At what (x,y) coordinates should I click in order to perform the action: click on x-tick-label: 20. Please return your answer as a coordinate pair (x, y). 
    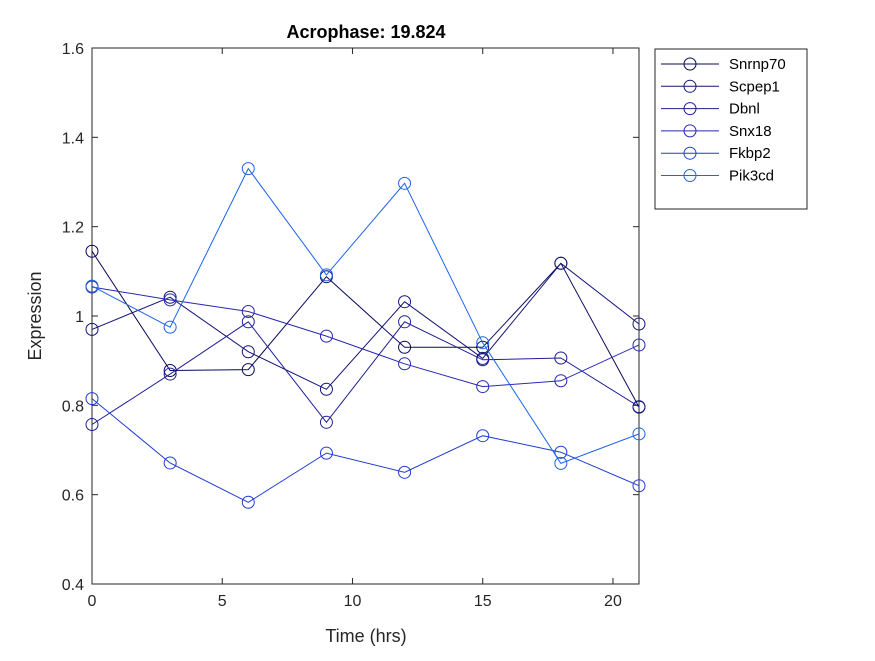
    Looking at the image, I should click on (613, 601).